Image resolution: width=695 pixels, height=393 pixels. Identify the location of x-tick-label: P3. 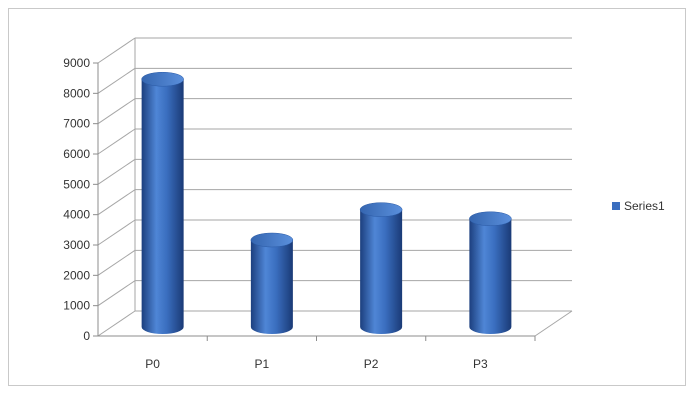
(480, 364).